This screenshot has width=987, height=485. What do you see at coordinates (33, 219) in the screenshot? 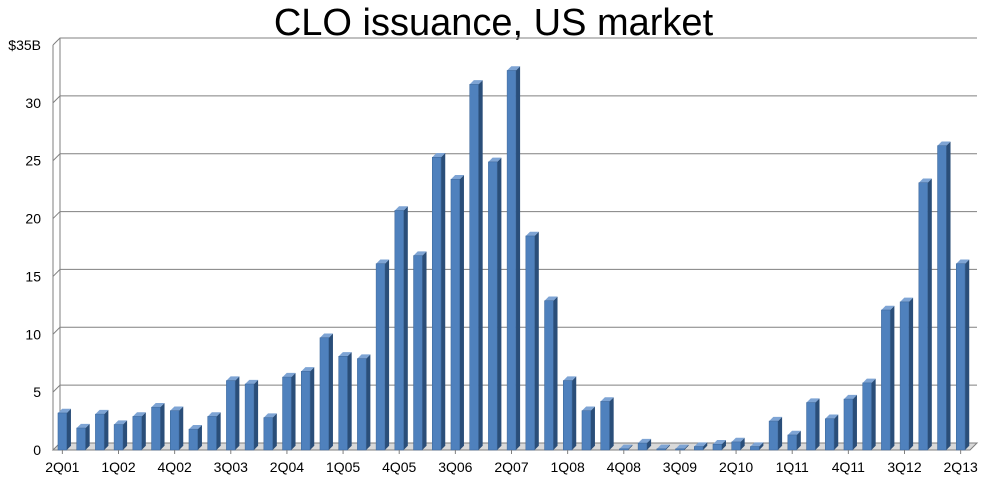
I see `y-tick-label: 20` at bounding box center [33, 219].